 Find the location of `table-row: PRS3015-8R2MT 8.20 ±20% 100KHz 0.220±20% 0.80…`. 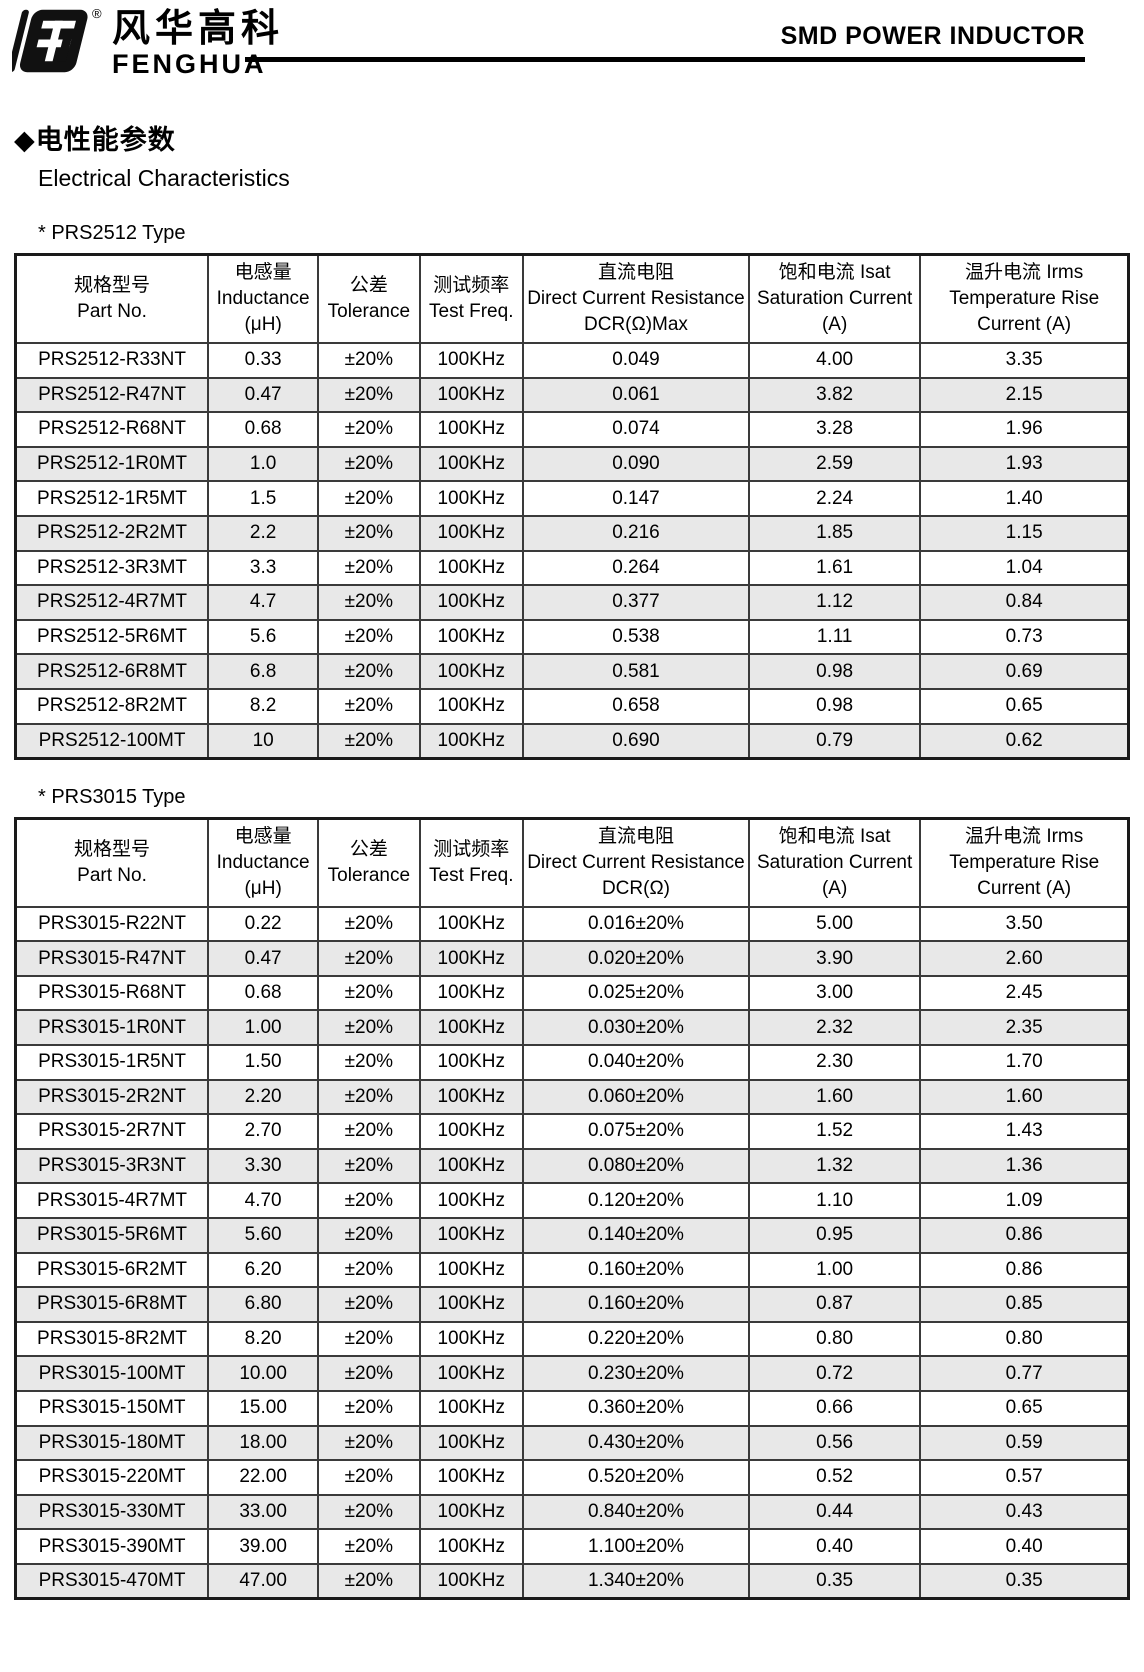

table-row: PRS3015-8R2MT 8.20 ±20% 100KHz 0.220±20% 0.80… is located at coordinates (572, 1339).